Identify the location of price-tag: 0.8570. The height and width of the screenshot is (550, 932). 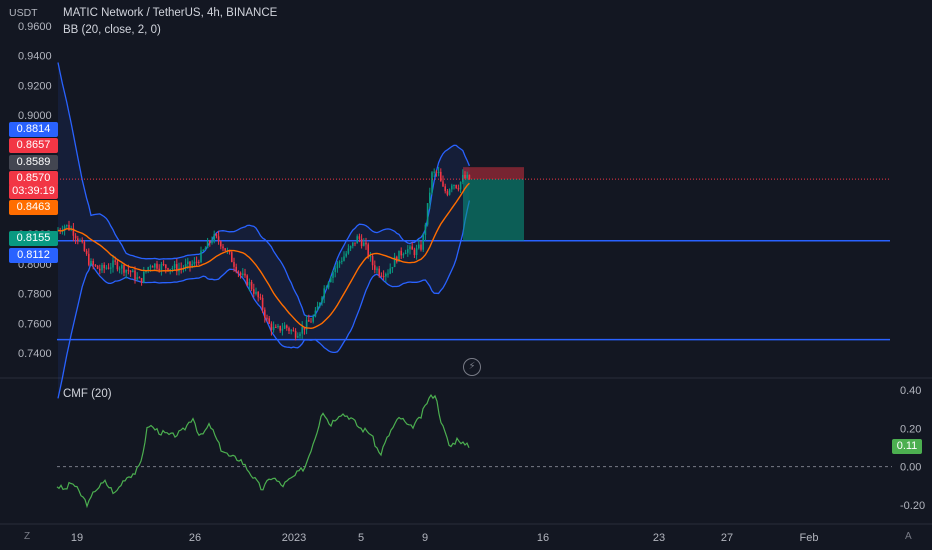
(33, 178).